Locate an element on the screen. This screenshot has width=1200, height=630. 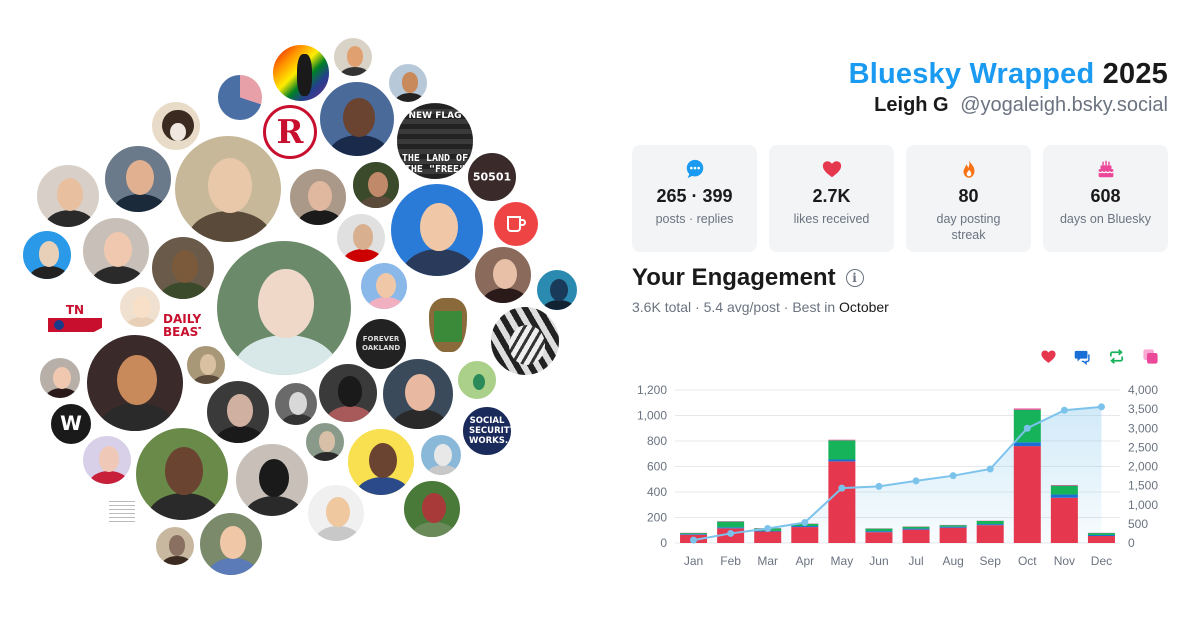
cake-icon is located at coordinates (1105, 169).